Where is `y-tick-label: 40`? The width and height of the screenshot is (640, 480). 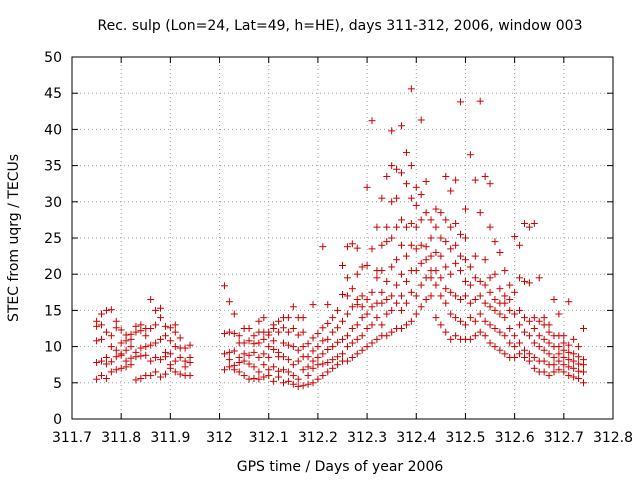 y-tick-label: 40 is located at coordinates (53, 130).